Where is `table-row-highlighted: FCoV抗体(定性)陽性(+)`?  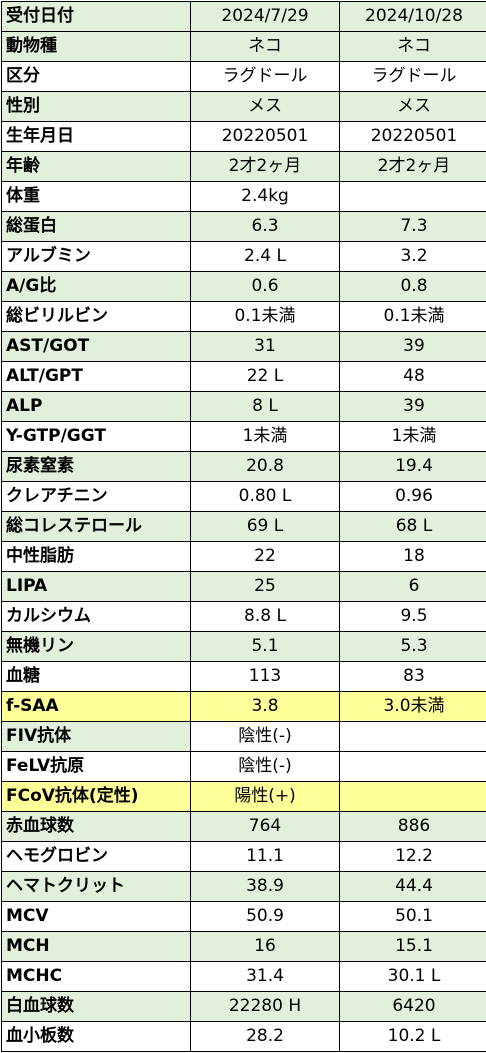 table-row-highlighted: FCoV抗体(定性)陽性(+) is located at coordinates (244, 797).